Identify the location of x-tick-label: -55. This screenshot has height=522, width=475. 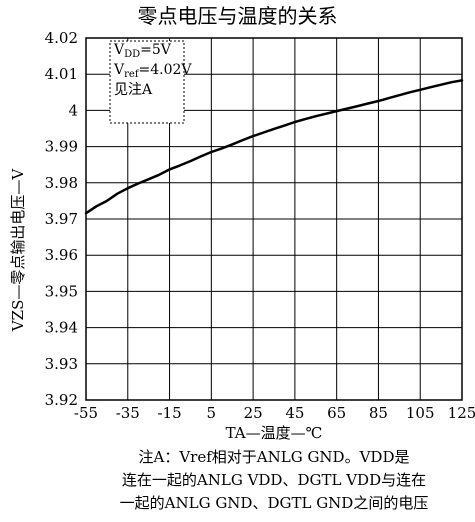
(86, 413).